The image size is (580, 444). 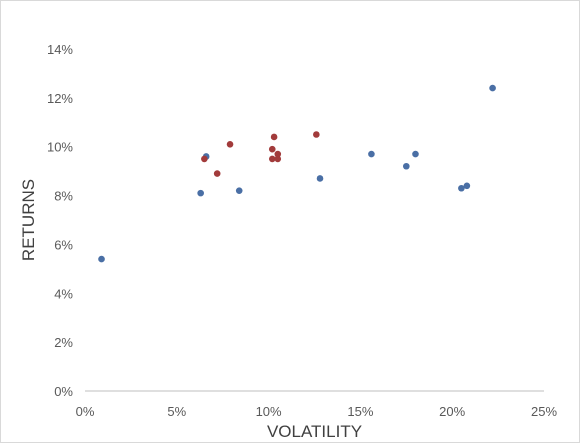 What do you see at coordinates (63, 391) in the screenshot?
I see `y-tick-label: 0%` at bounding box center [63, 391].